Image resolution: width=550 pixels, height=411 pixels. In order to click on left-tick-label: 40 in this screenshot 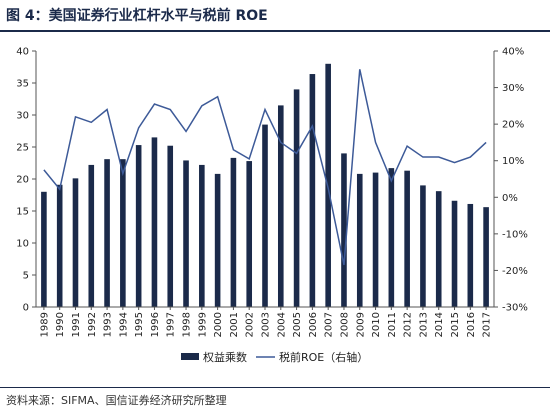, I will do `click(22, 52)`.